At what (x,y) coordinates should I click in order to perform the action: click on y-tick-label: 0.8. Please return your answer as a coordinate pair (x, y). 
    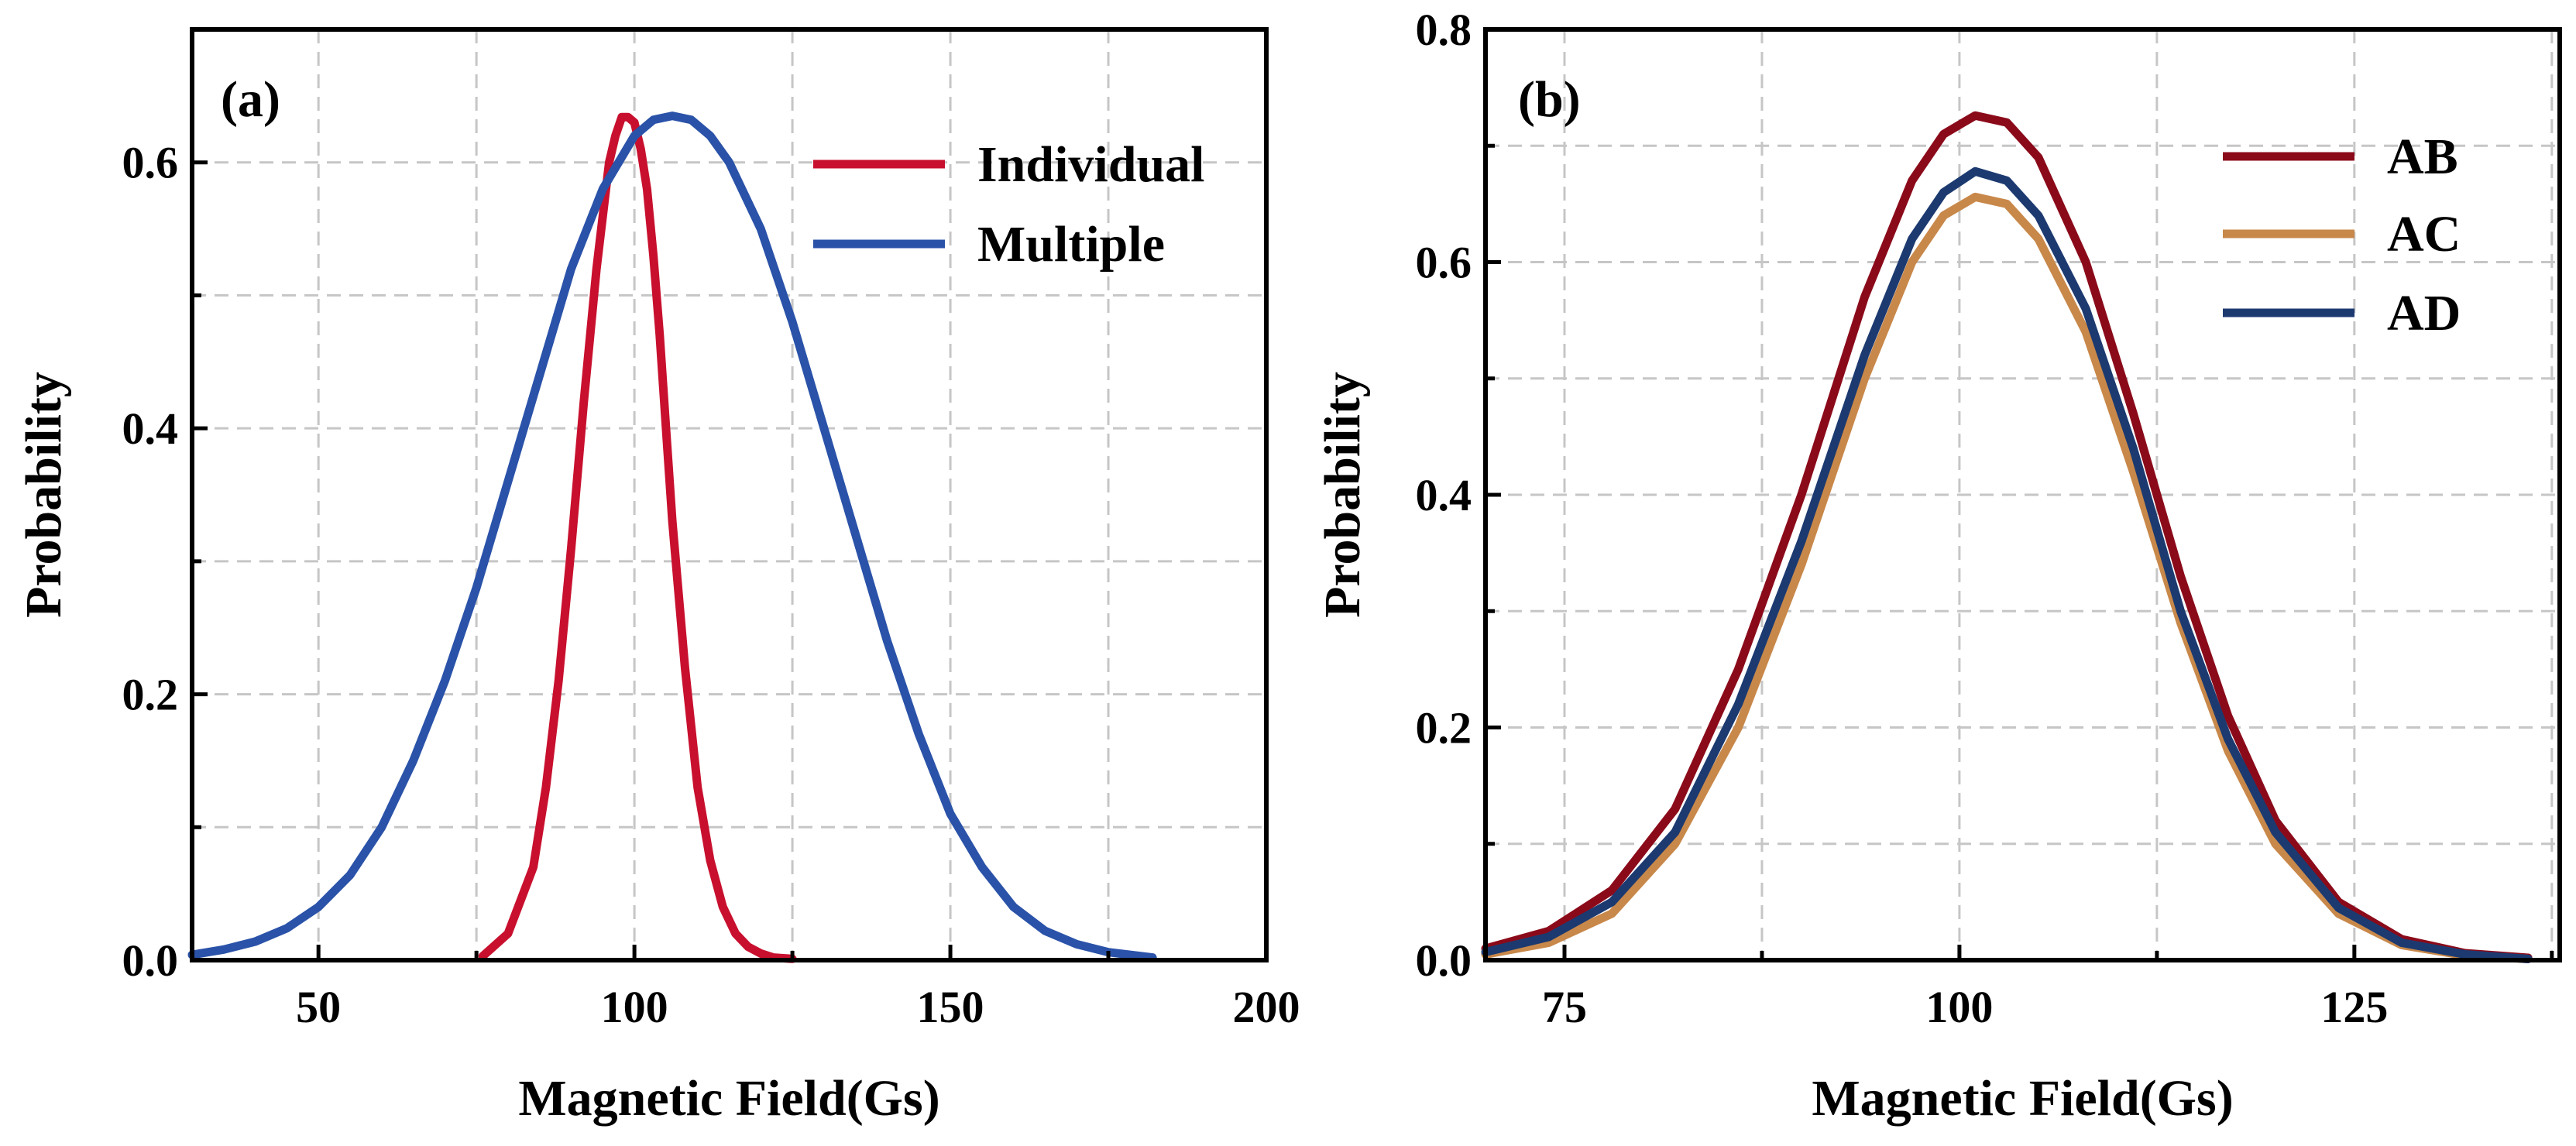
    Looking at the image, I should click on (1444, 30).